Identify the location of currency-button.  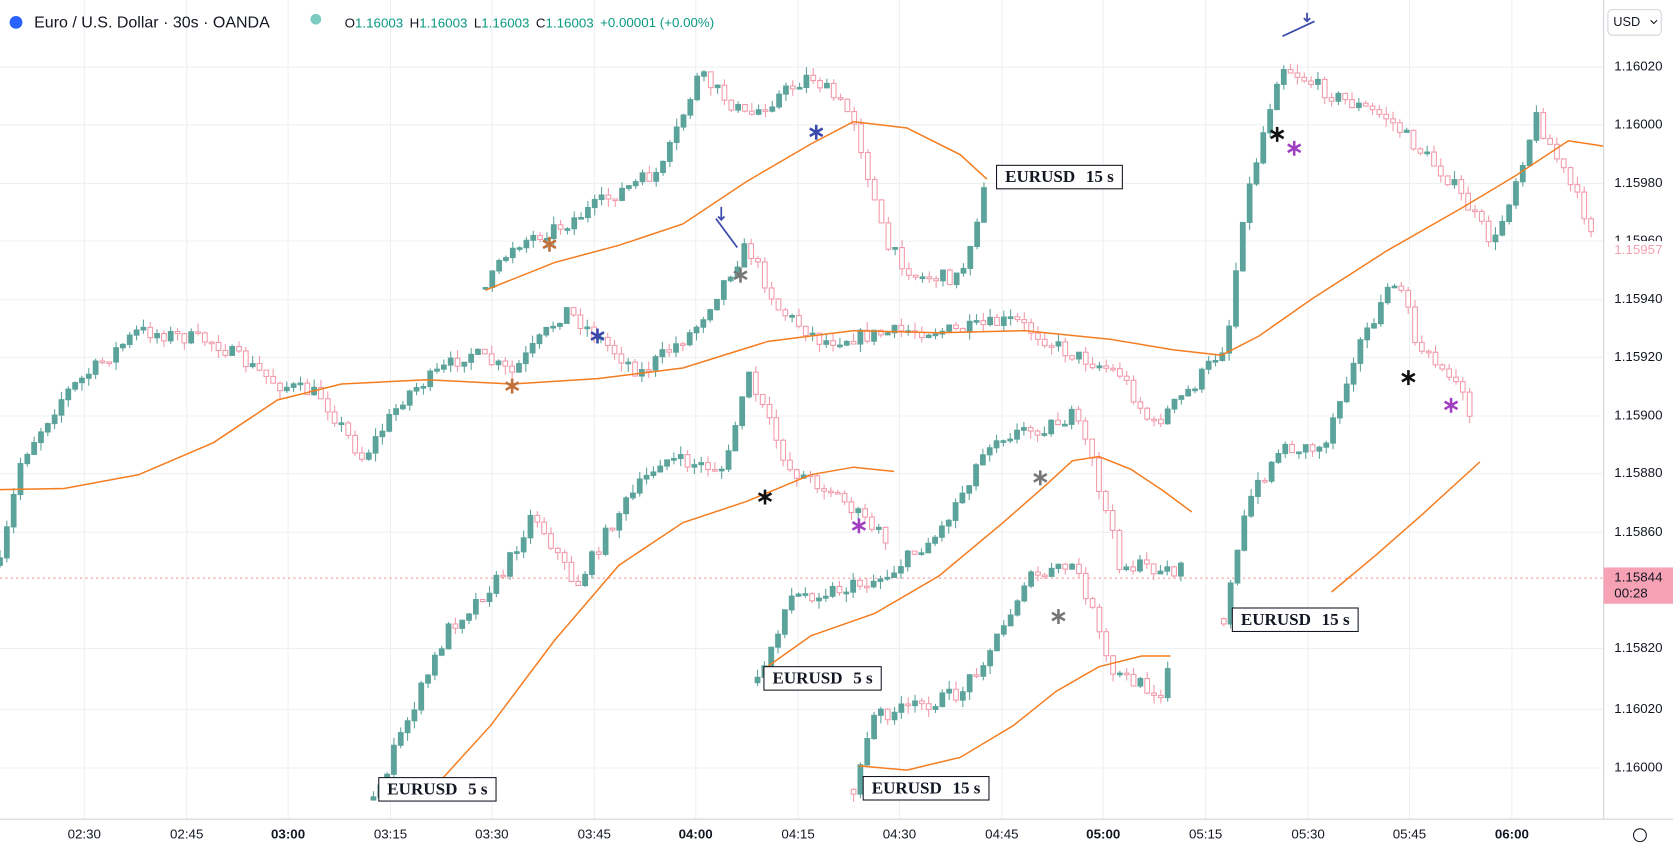
(1634, 22).